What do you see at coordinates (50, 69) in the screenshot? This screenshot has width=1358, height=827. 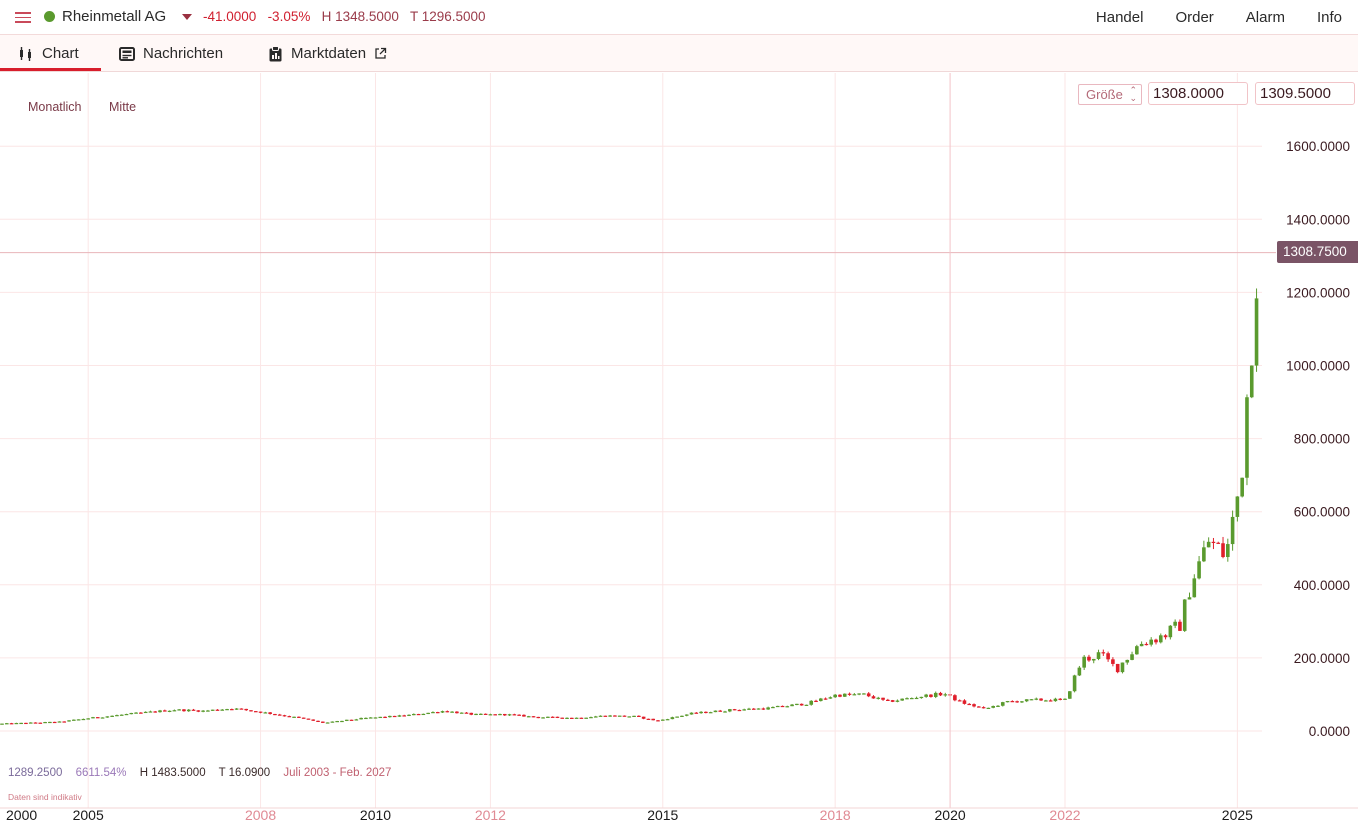 I see `active-tab-indicator` at bounding box center [50, 69].